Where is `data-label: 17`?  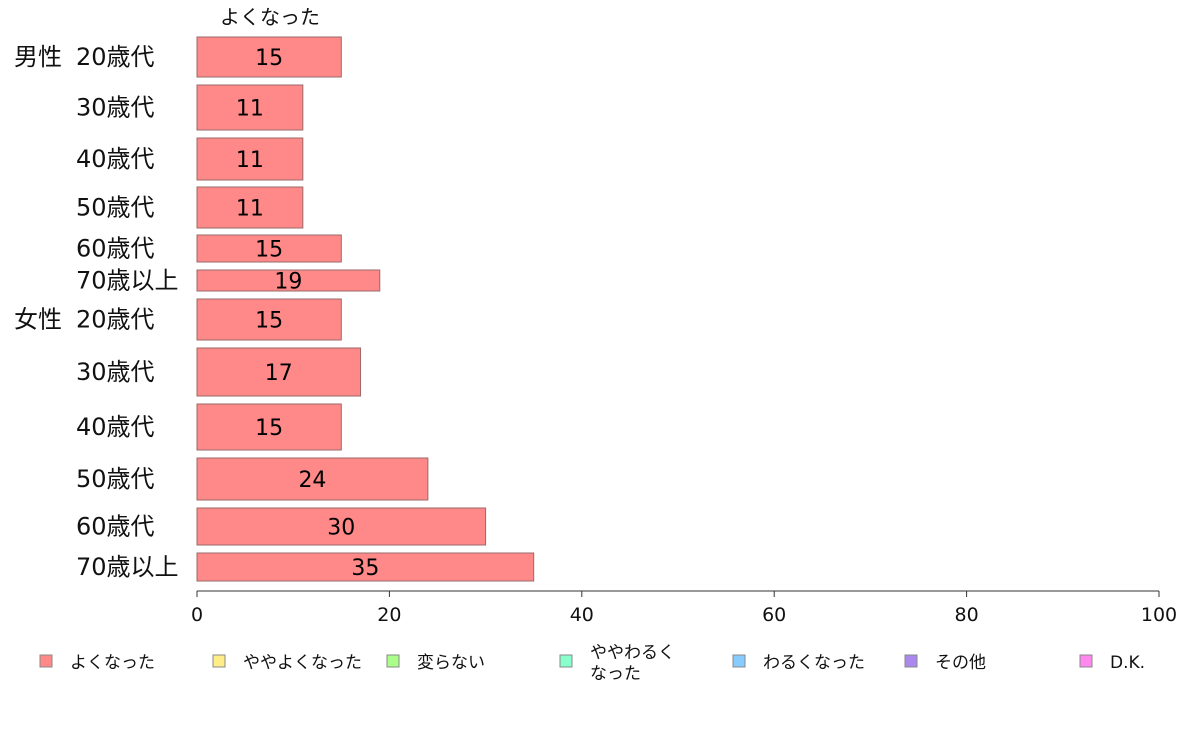 data-label: 17 is located at coordinates (279, 373).